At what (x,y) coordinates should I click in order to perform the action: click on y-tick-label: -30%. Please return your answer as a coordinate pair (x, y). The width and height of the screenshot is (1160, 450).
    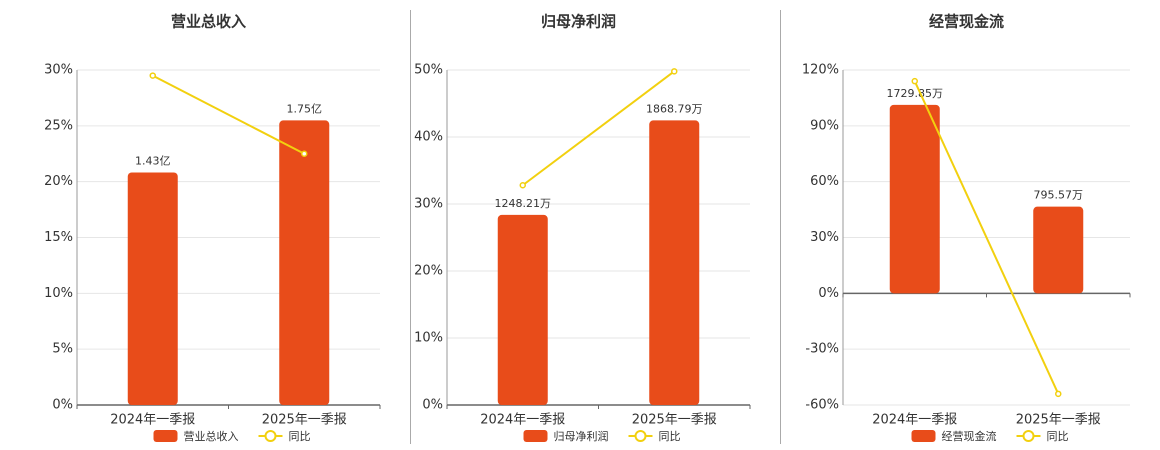
    Looking at the image, I should click on (822, 349).